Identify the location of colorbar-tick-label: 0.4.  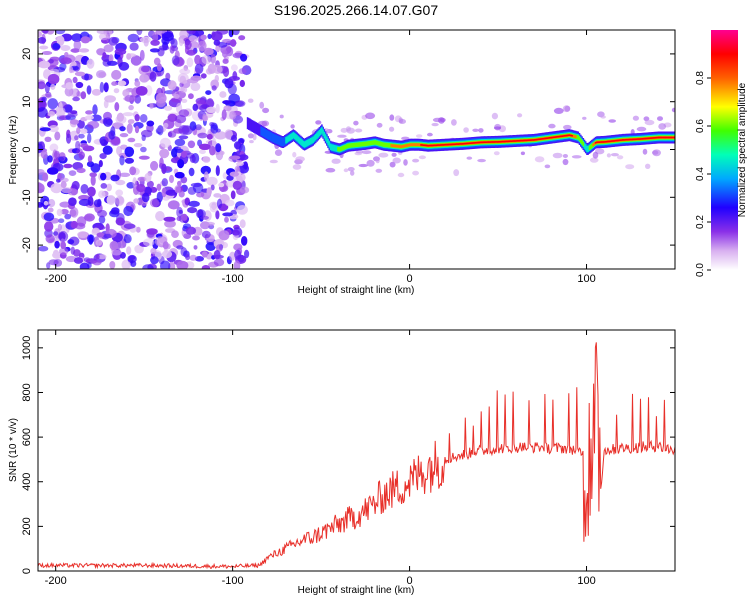
(700, 174).